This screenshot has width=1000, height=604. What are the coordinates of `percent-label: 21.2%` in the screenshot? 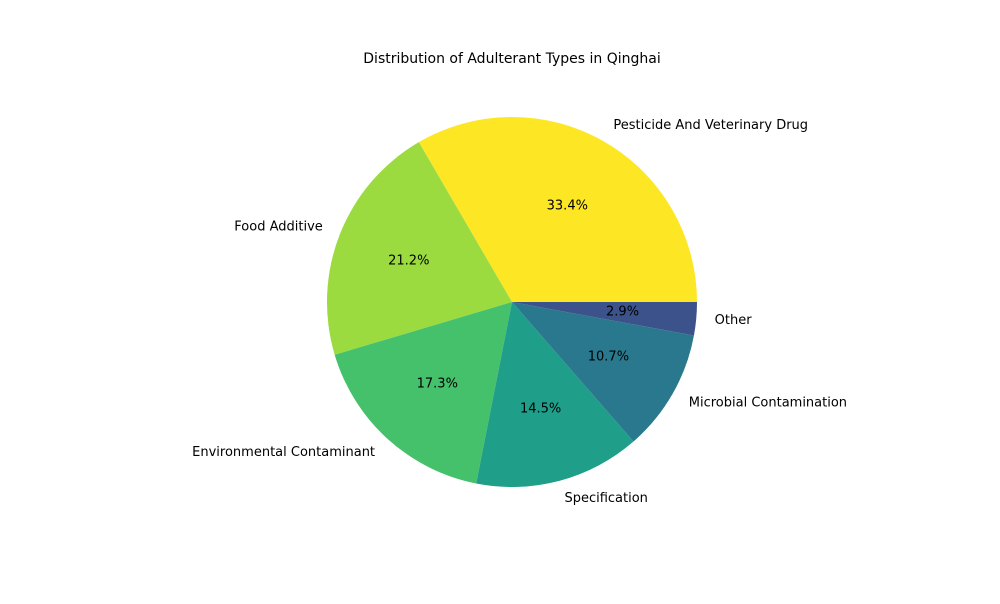 It's located at (408, 261).